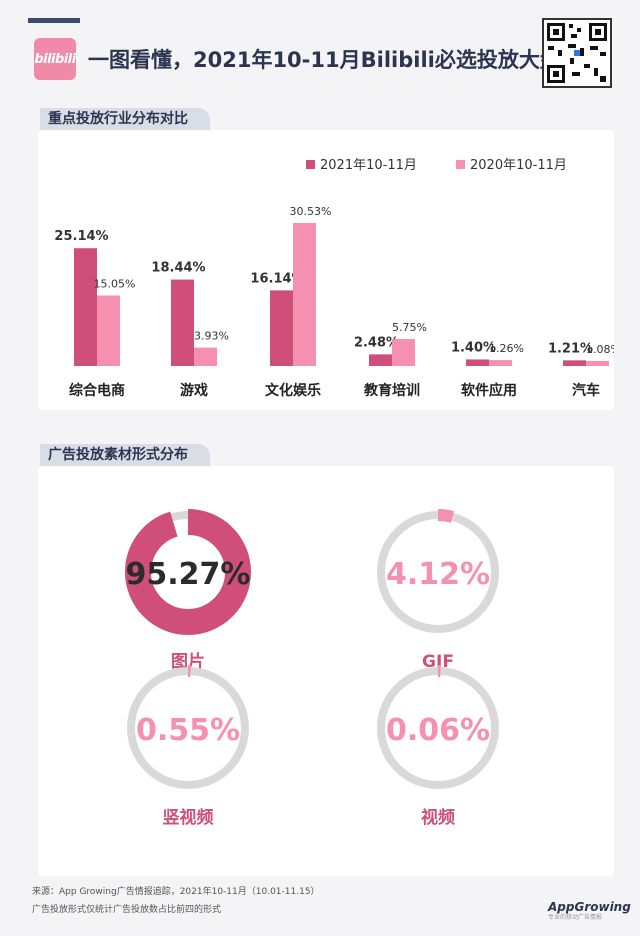  I want to click on donut-value-3: 0.06%, so click(438, 730).